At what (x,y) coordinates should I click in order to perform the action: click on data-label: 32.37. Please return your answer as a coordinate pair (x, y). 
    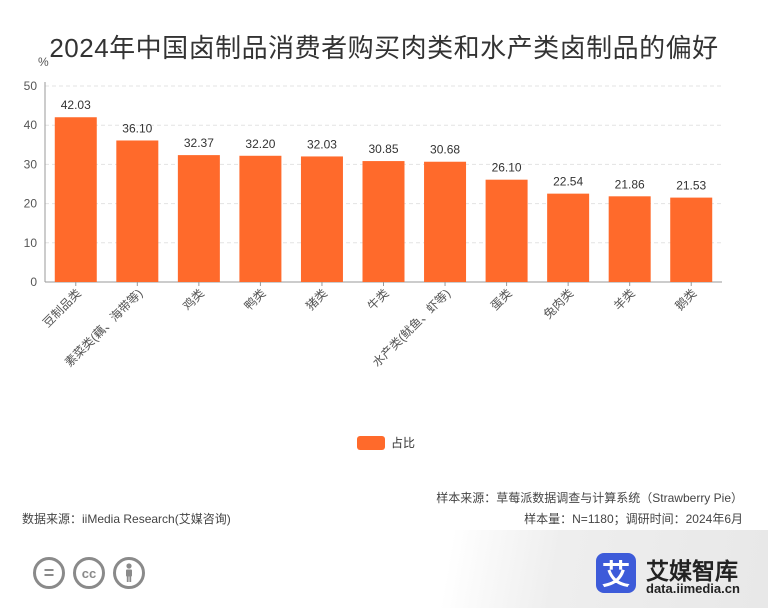
    Looking at the image, I should click on (199, 143).